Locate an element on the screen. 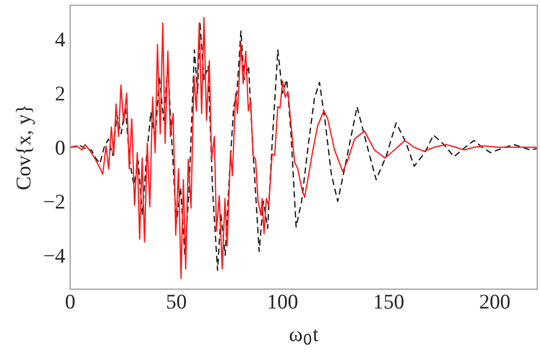  x-tick-label: 0 is located at coordinates (70, 301).